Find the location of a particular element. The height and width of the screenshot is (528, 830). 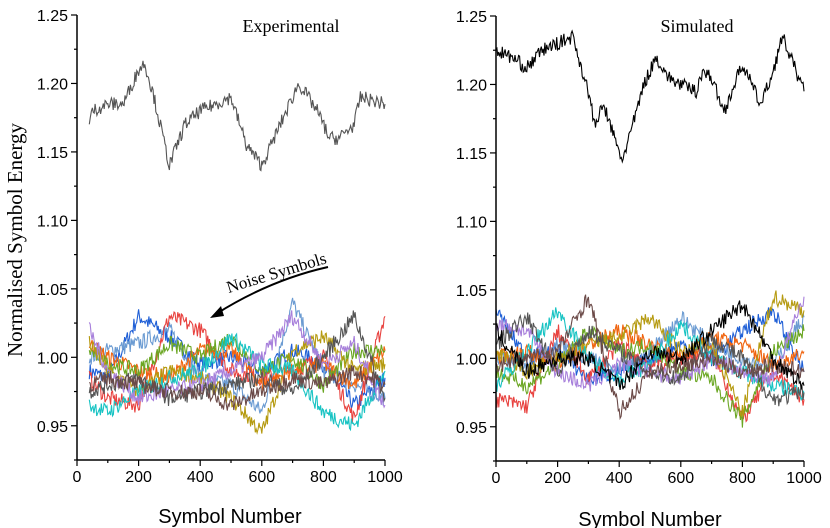

annotation-arrow is located at coordinates (272, 290).